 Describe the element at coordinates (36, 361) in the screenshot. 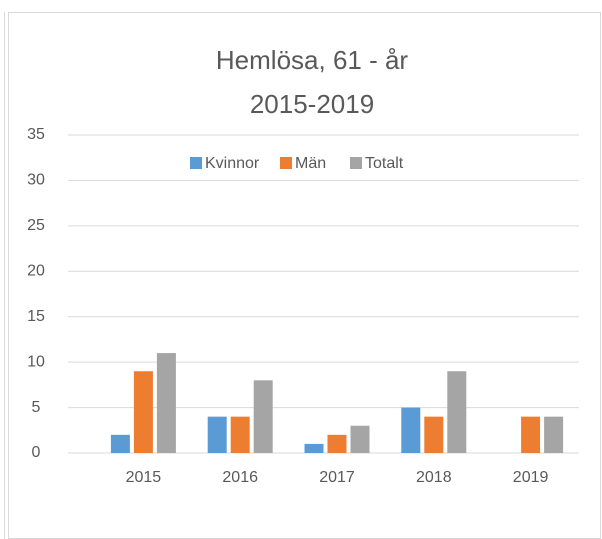

I see `y-tick-label: 10` at that location.